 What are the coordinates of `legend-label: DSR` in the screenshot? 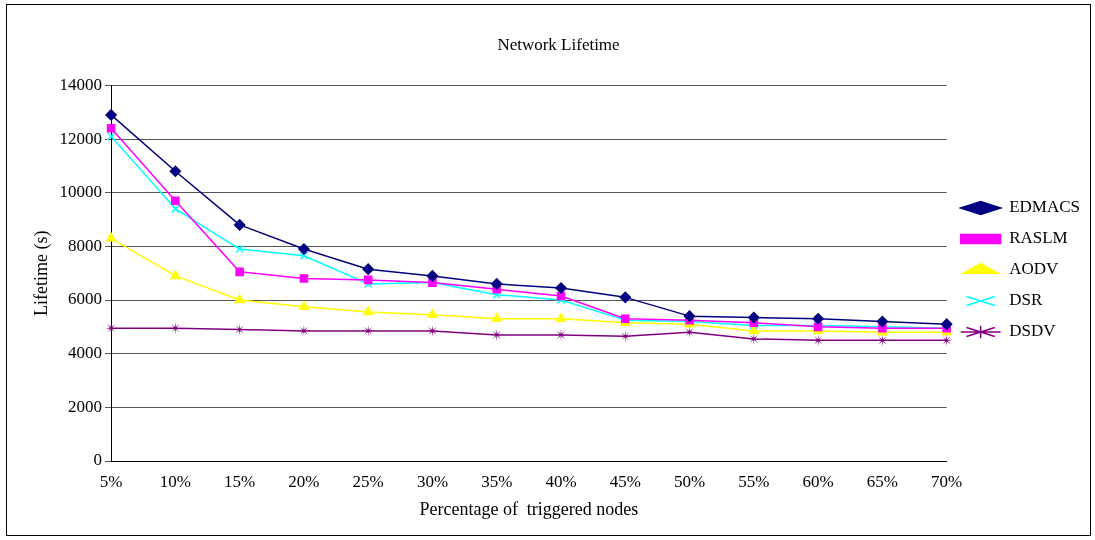 It's located at (1026, 300).